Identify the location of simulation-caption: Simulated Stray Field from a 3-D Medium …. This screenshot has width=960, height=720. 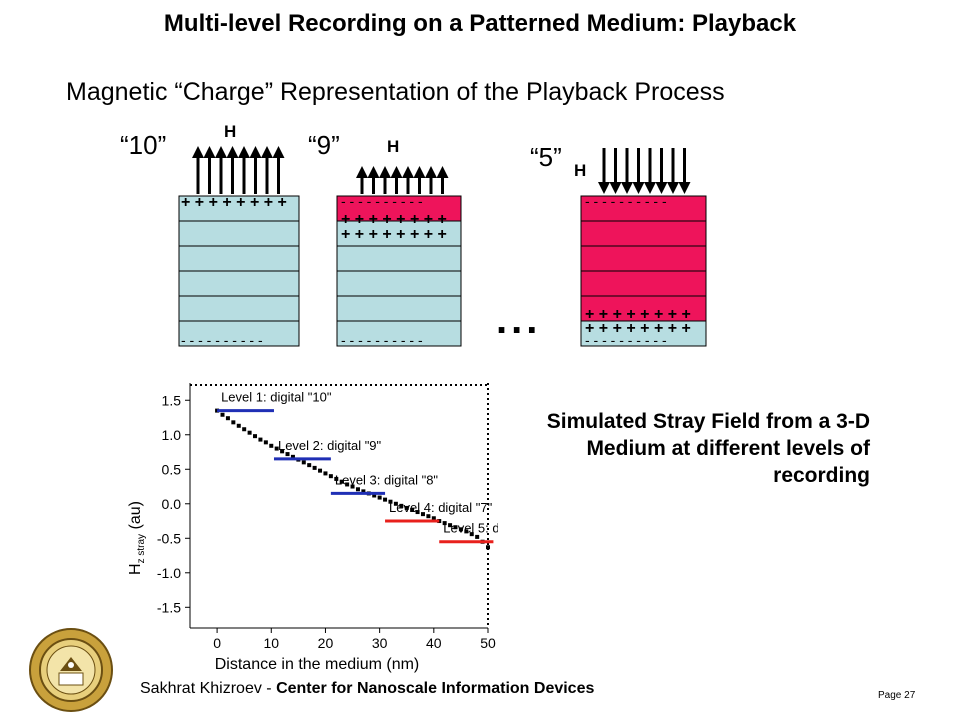
(708, 448).